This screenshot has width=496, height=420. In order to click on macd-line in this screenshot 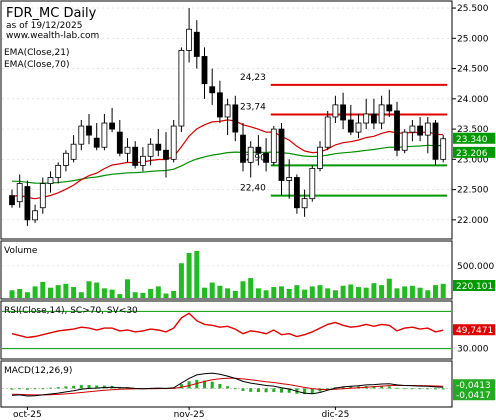, I will do `click(227, 384)`.